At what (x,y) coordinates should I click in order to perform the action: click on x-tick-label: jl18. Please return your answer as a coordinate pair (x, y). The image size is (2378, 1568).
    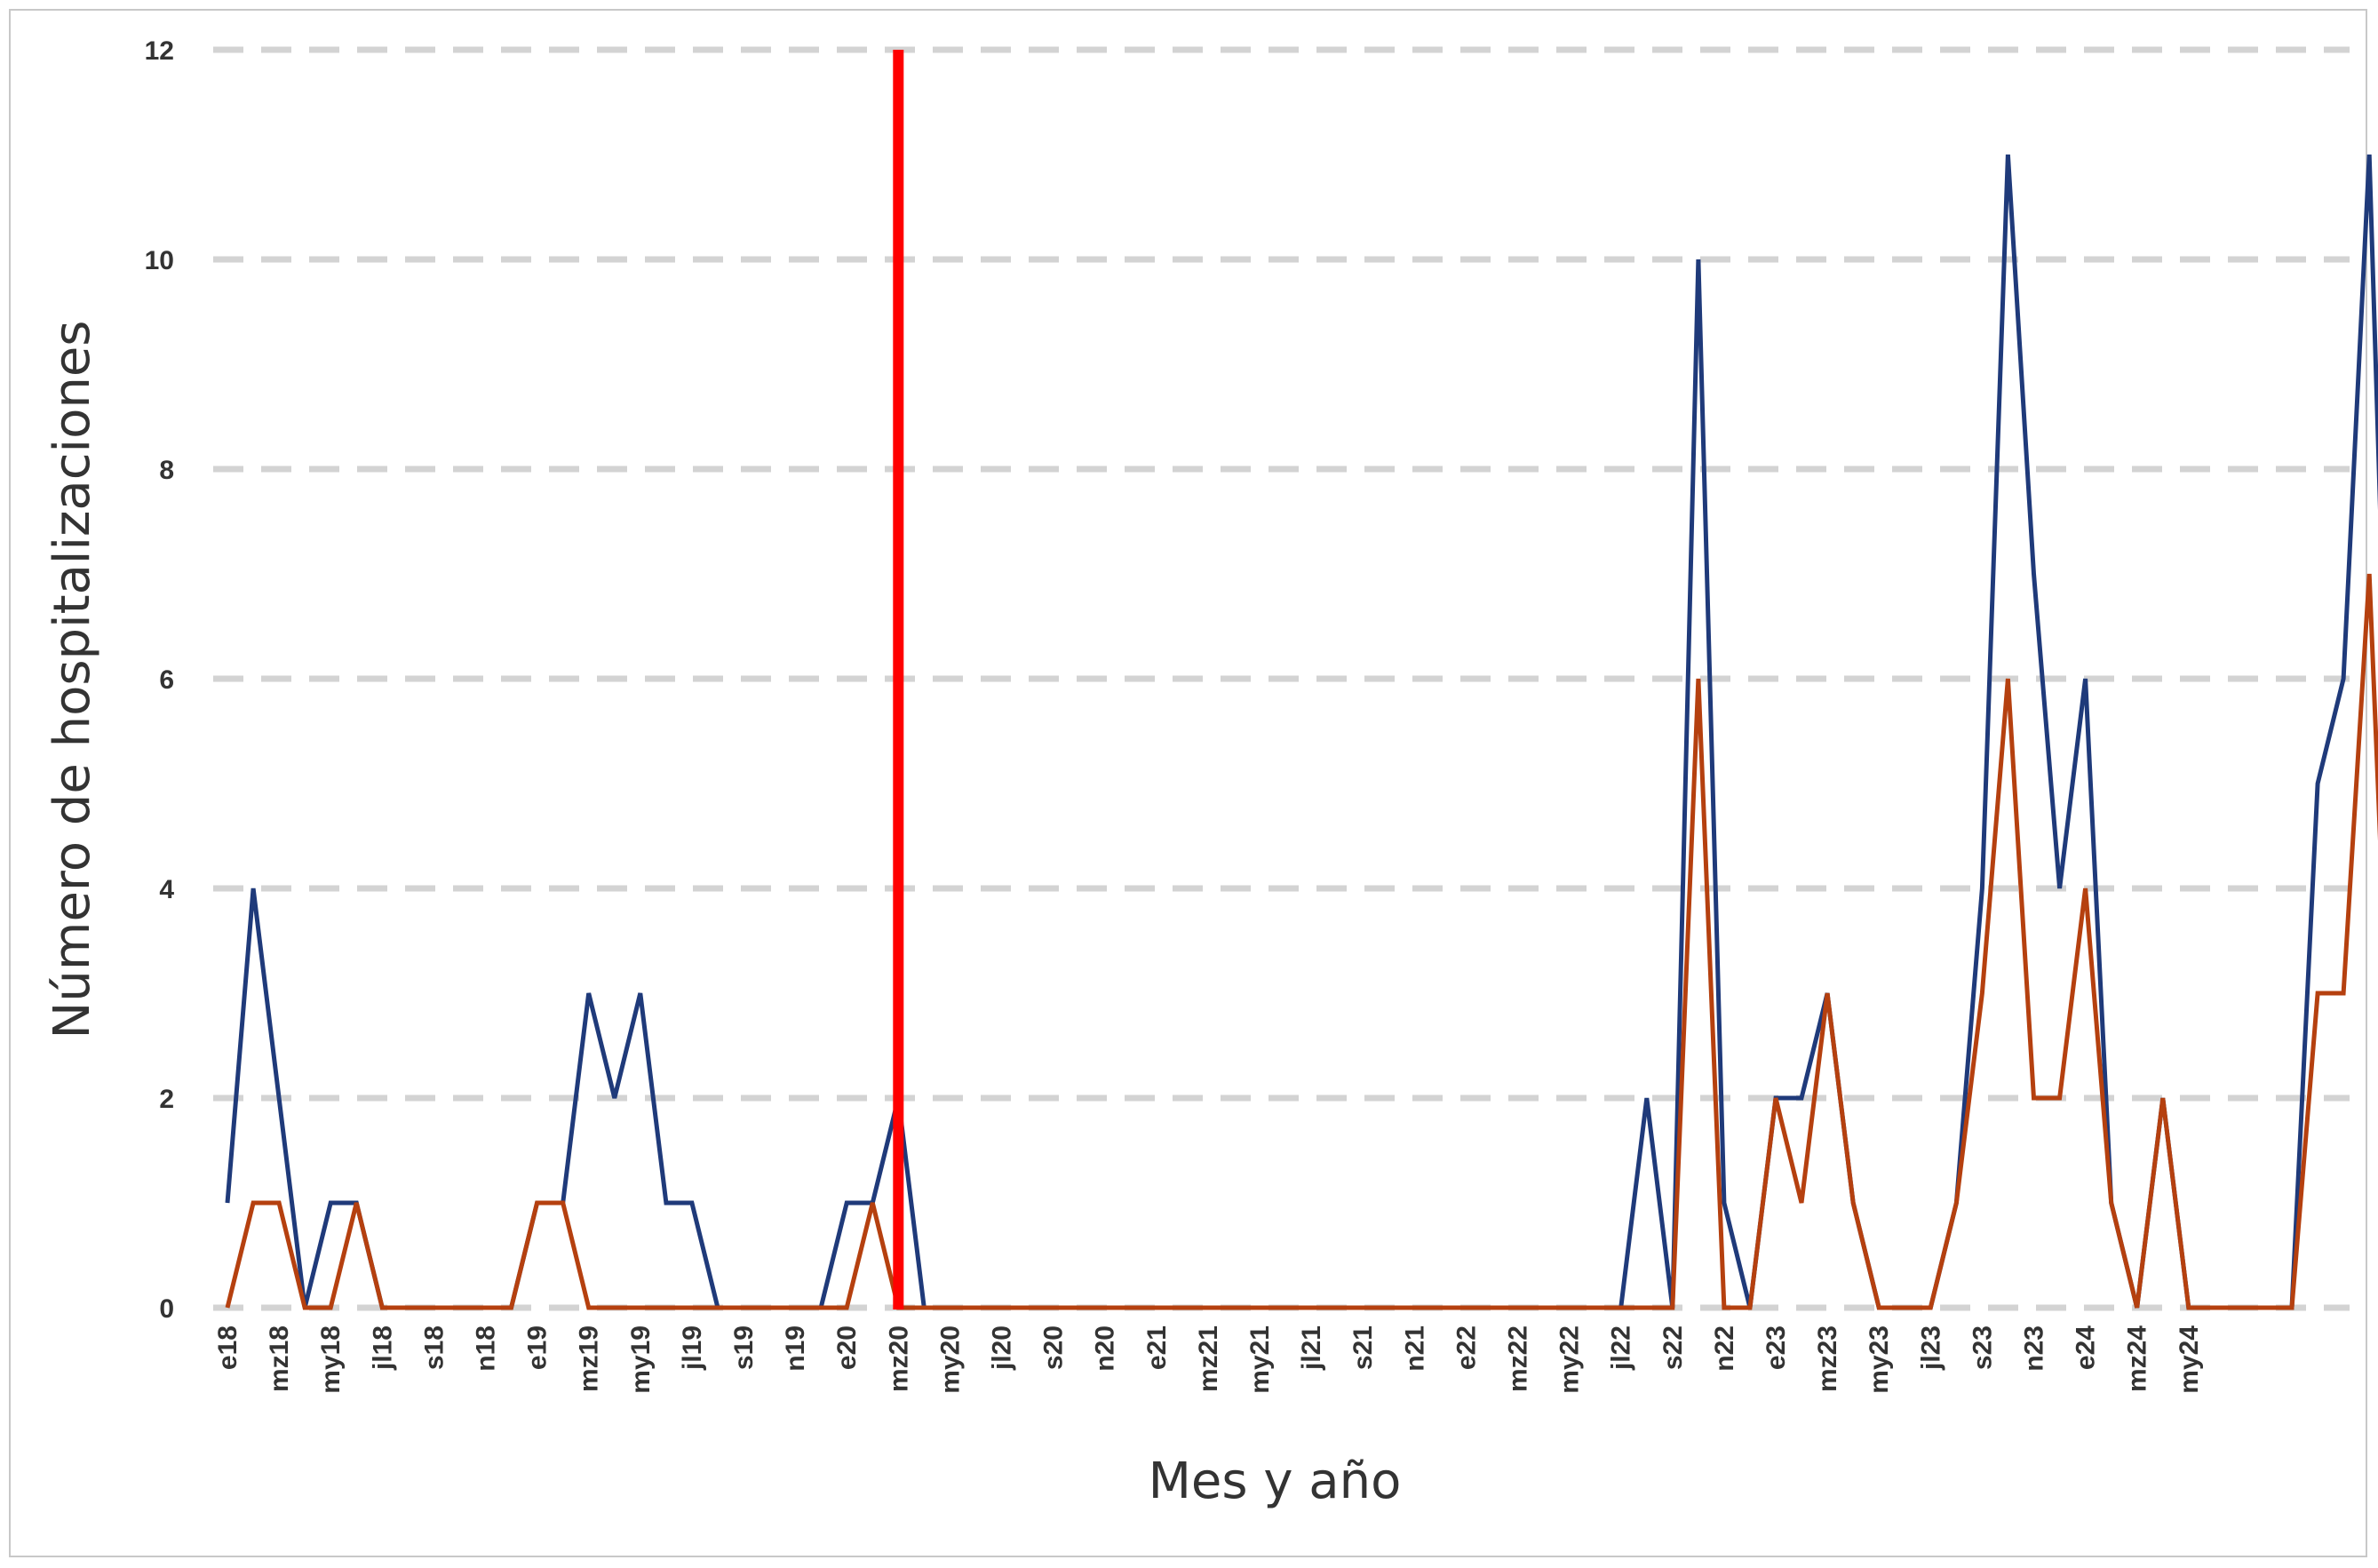
    Looking at the image, I should click on (382, 1348).